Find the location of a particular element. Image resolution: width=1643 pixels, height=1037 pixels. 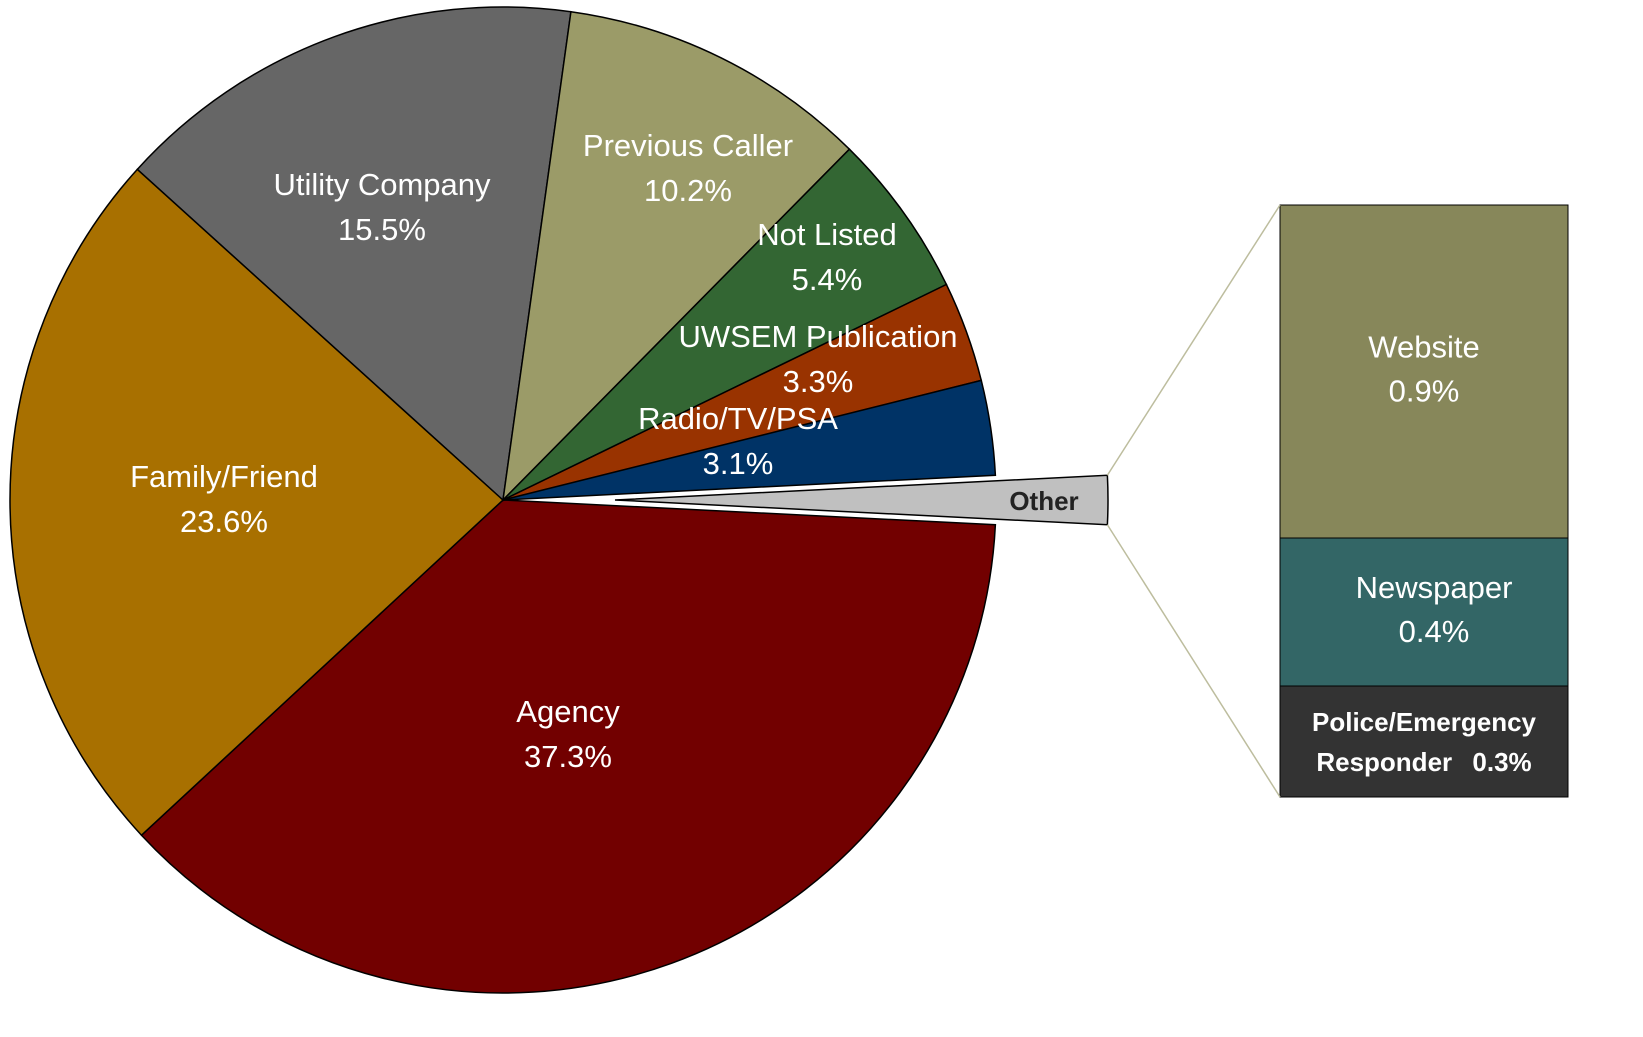

slice-label: Agency is located at coordinates (568, 711).